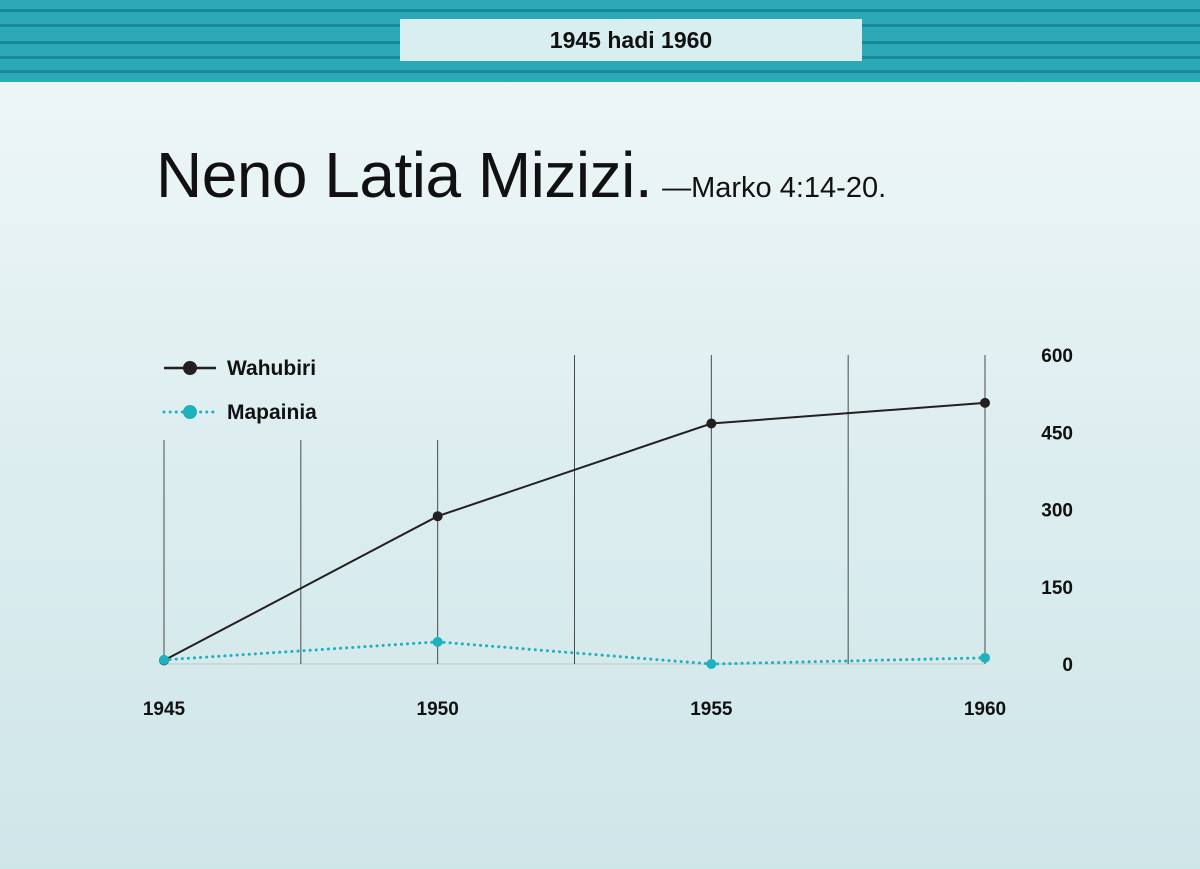 This screenshot has width=1200, height=869. I want to click on title-main: Neno Latia Mizizi., so click(404, 175).